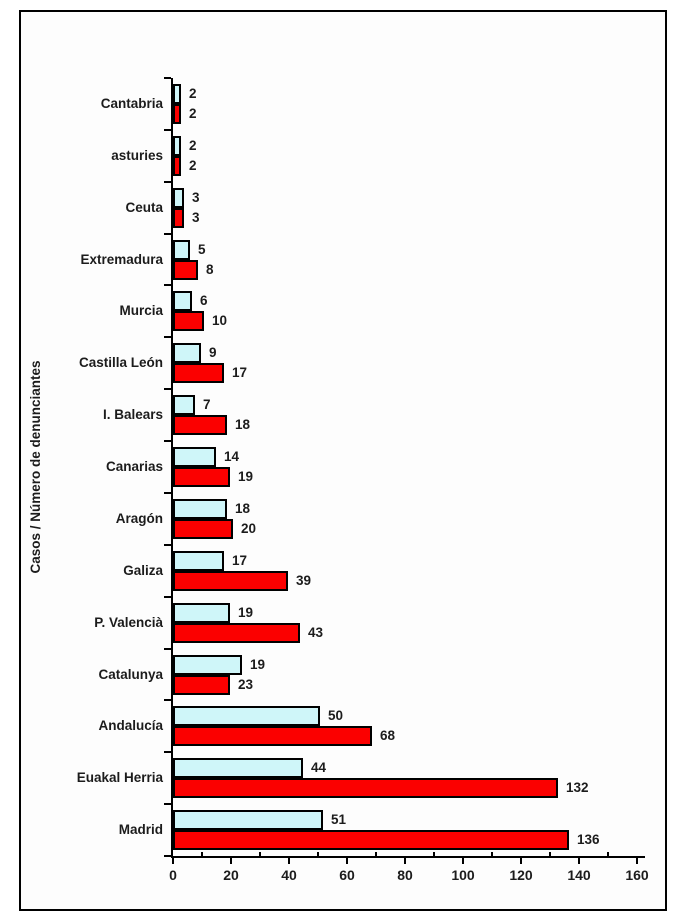  Describe the element at coordinates (139, 518) in the screenshot. I see `category-label: Aragón` at that location.